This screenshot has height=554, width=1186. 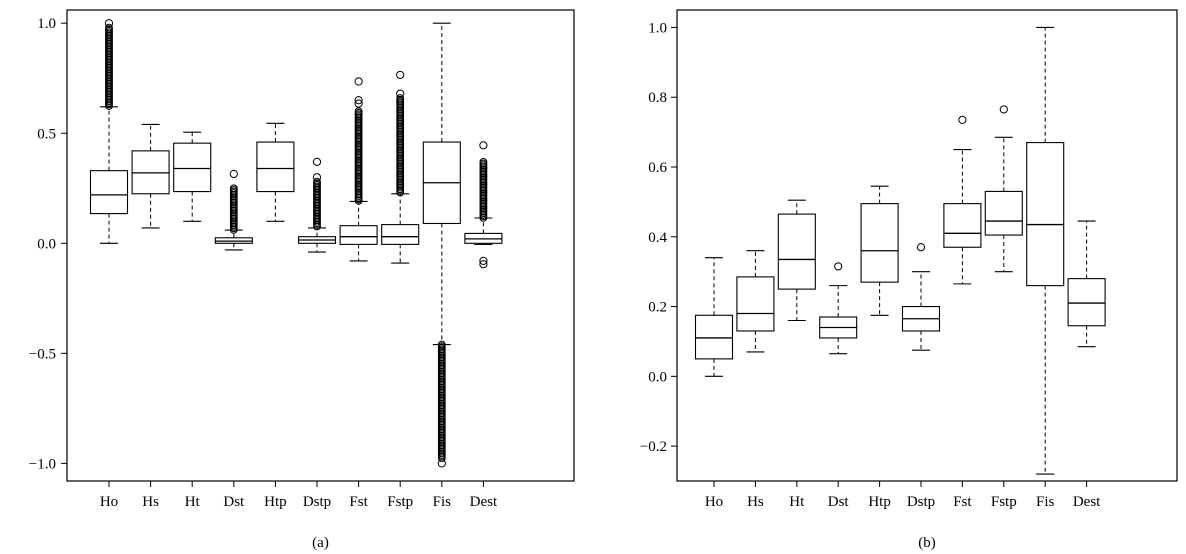 What do you see at coordinates (42, 464) in the screenshot?
I see `y-tick-label: −1.0` at bounding box center [42, 464].